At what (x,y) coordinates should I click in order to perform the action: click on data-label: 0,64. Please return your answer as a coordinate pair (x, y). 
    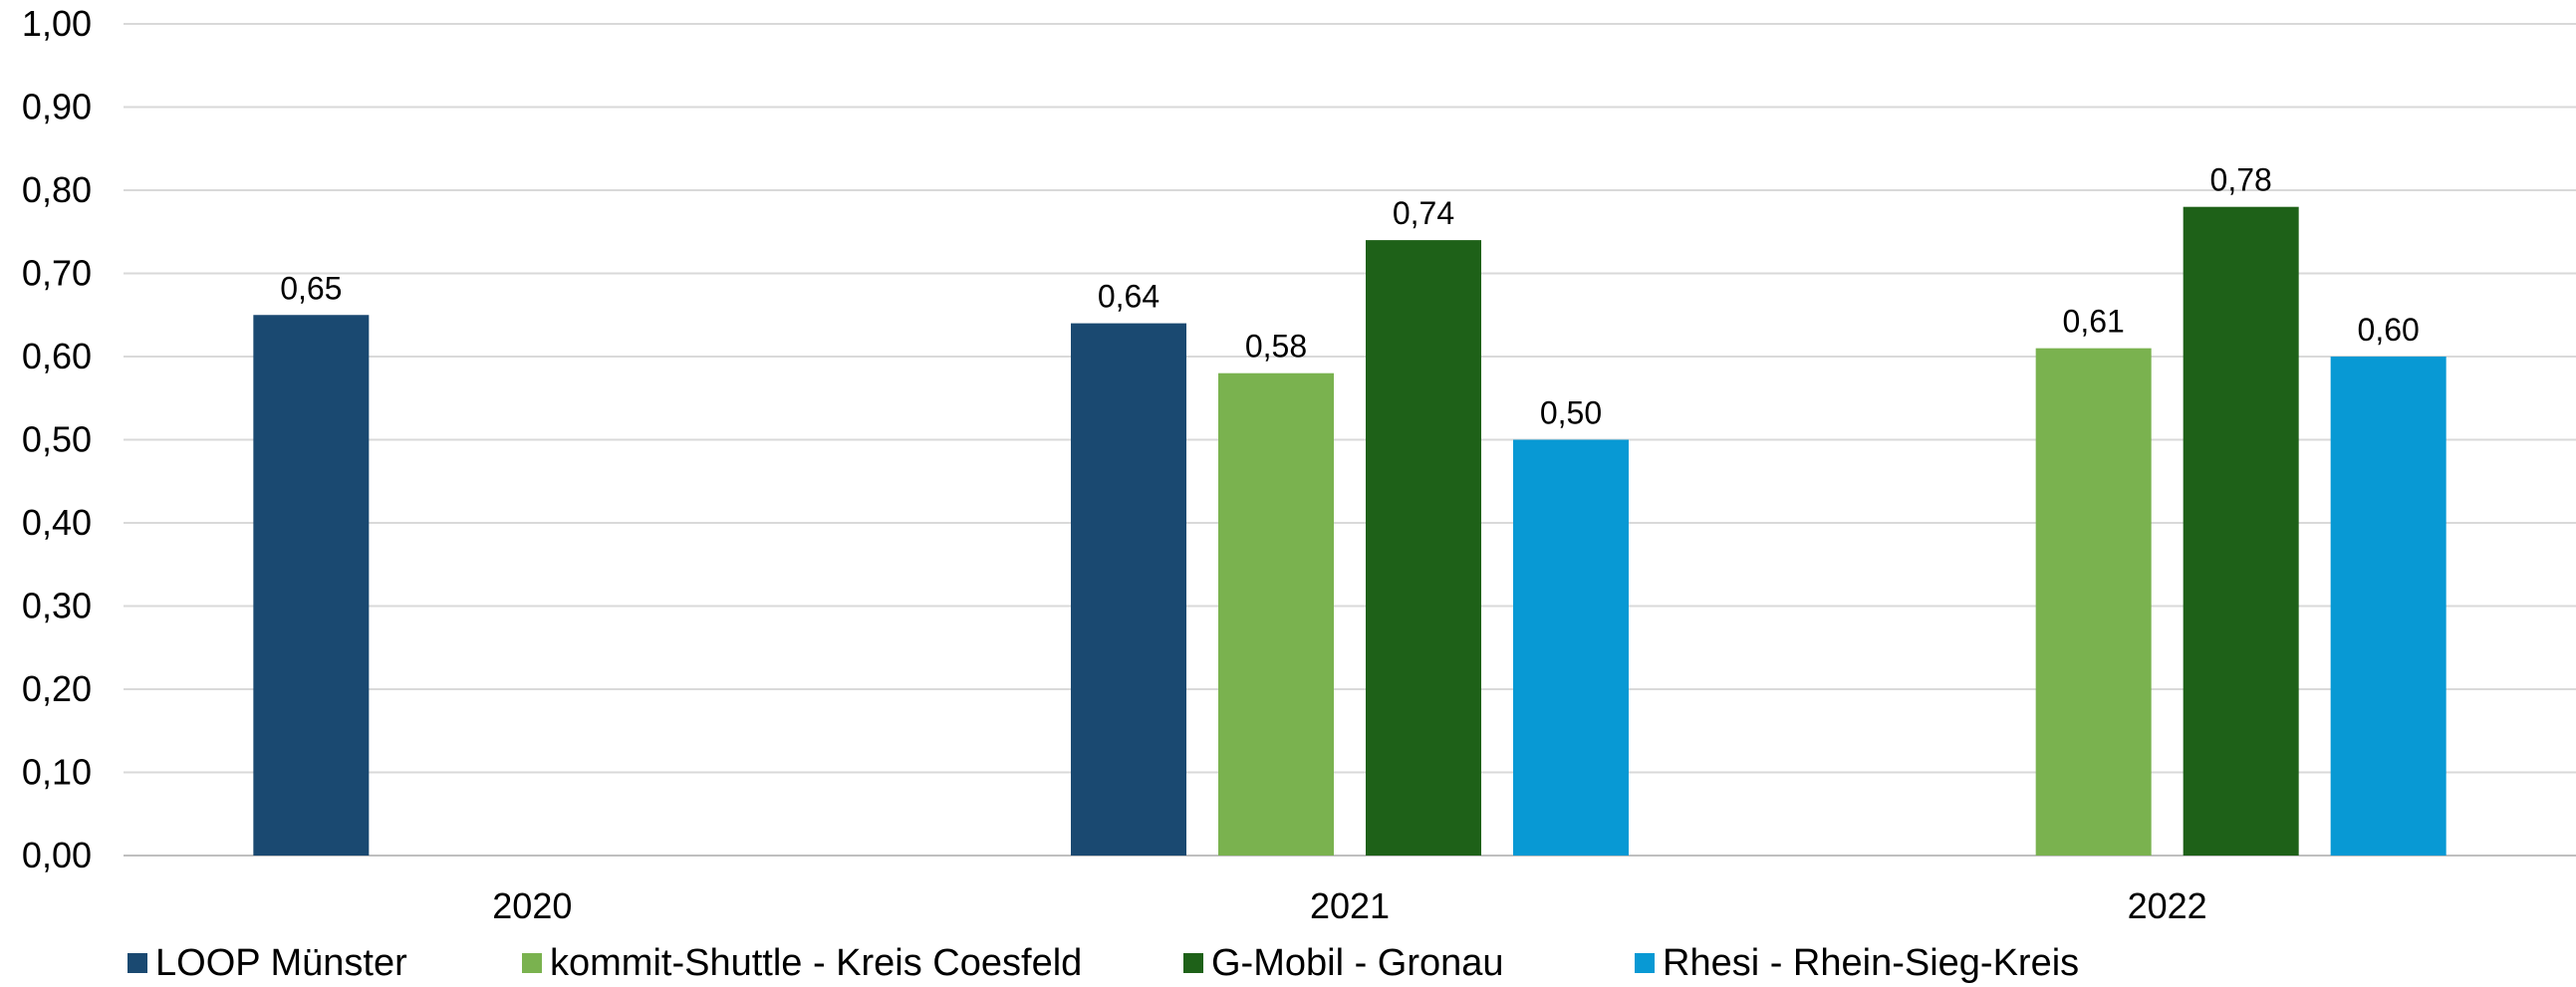
    Looking at the image, I should click on (1128, 297).